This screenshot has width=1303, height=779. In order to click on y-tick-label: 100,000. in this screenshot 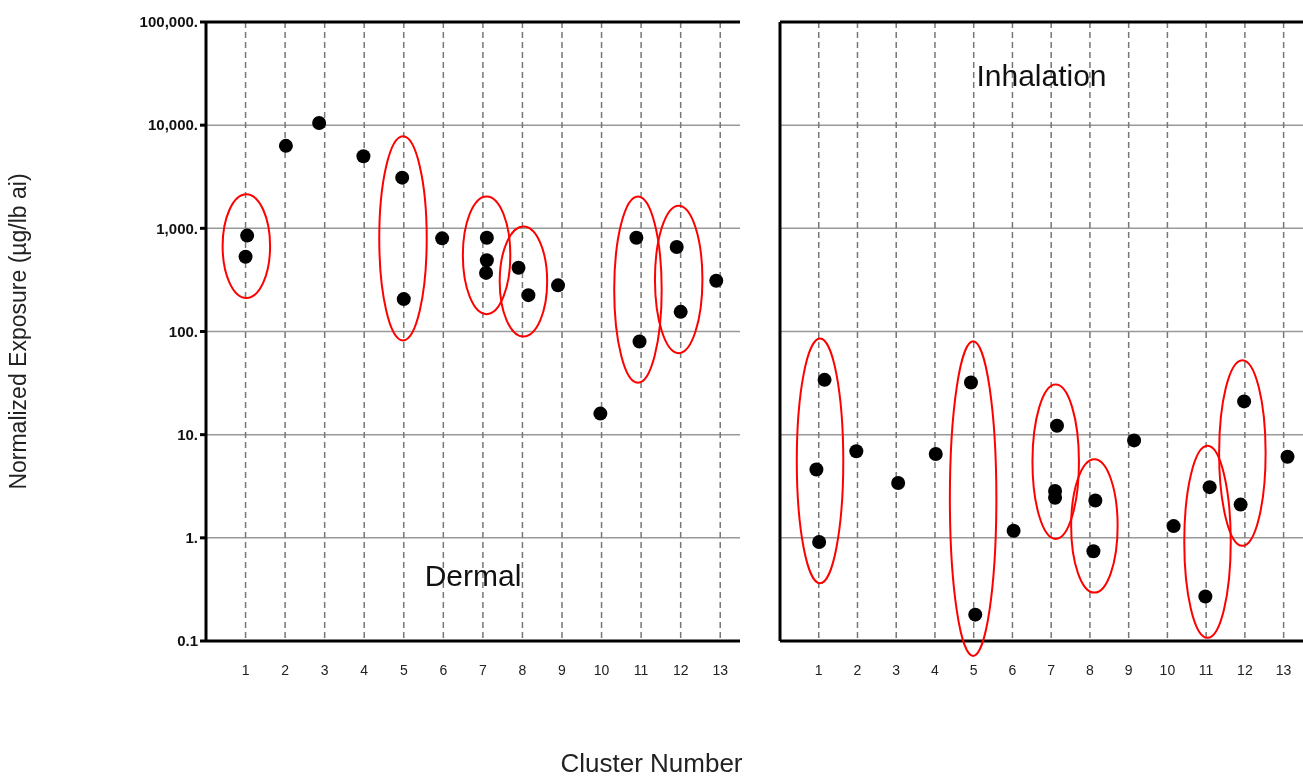, I will do `click(168, 22)`.